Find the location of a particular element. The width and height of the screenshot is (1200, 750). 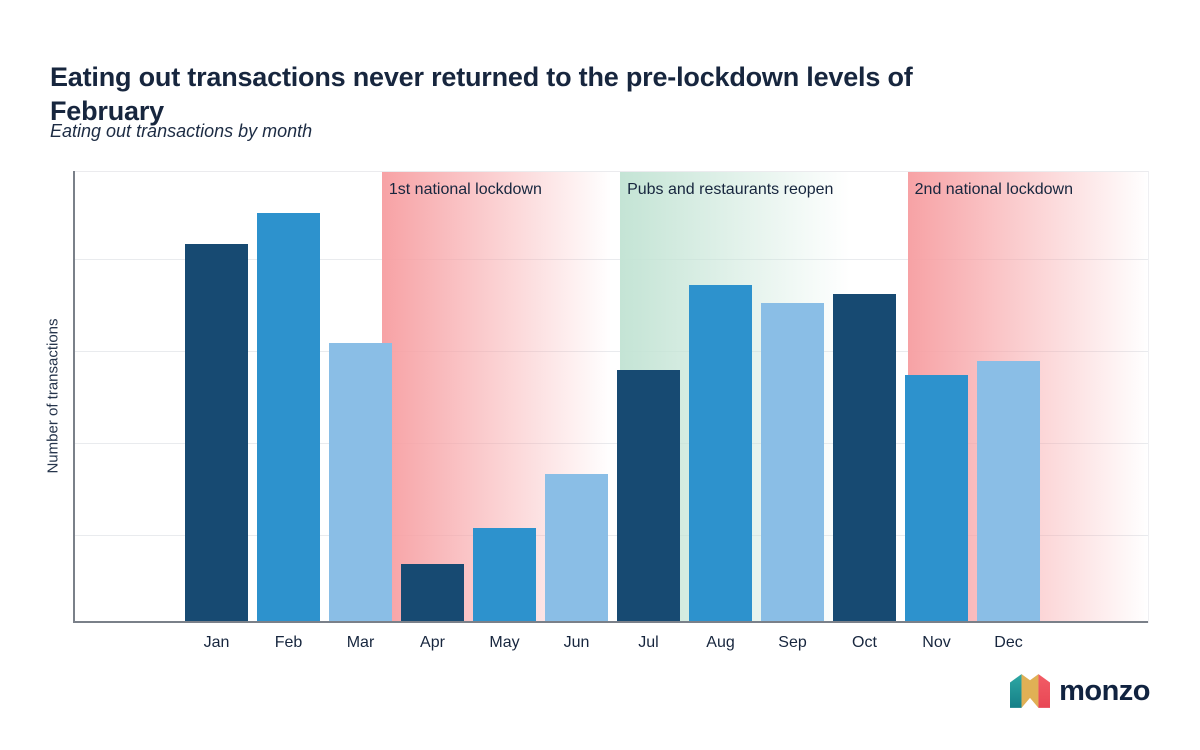

monzo-logo: monzo is located at coordinates (1080, 691).